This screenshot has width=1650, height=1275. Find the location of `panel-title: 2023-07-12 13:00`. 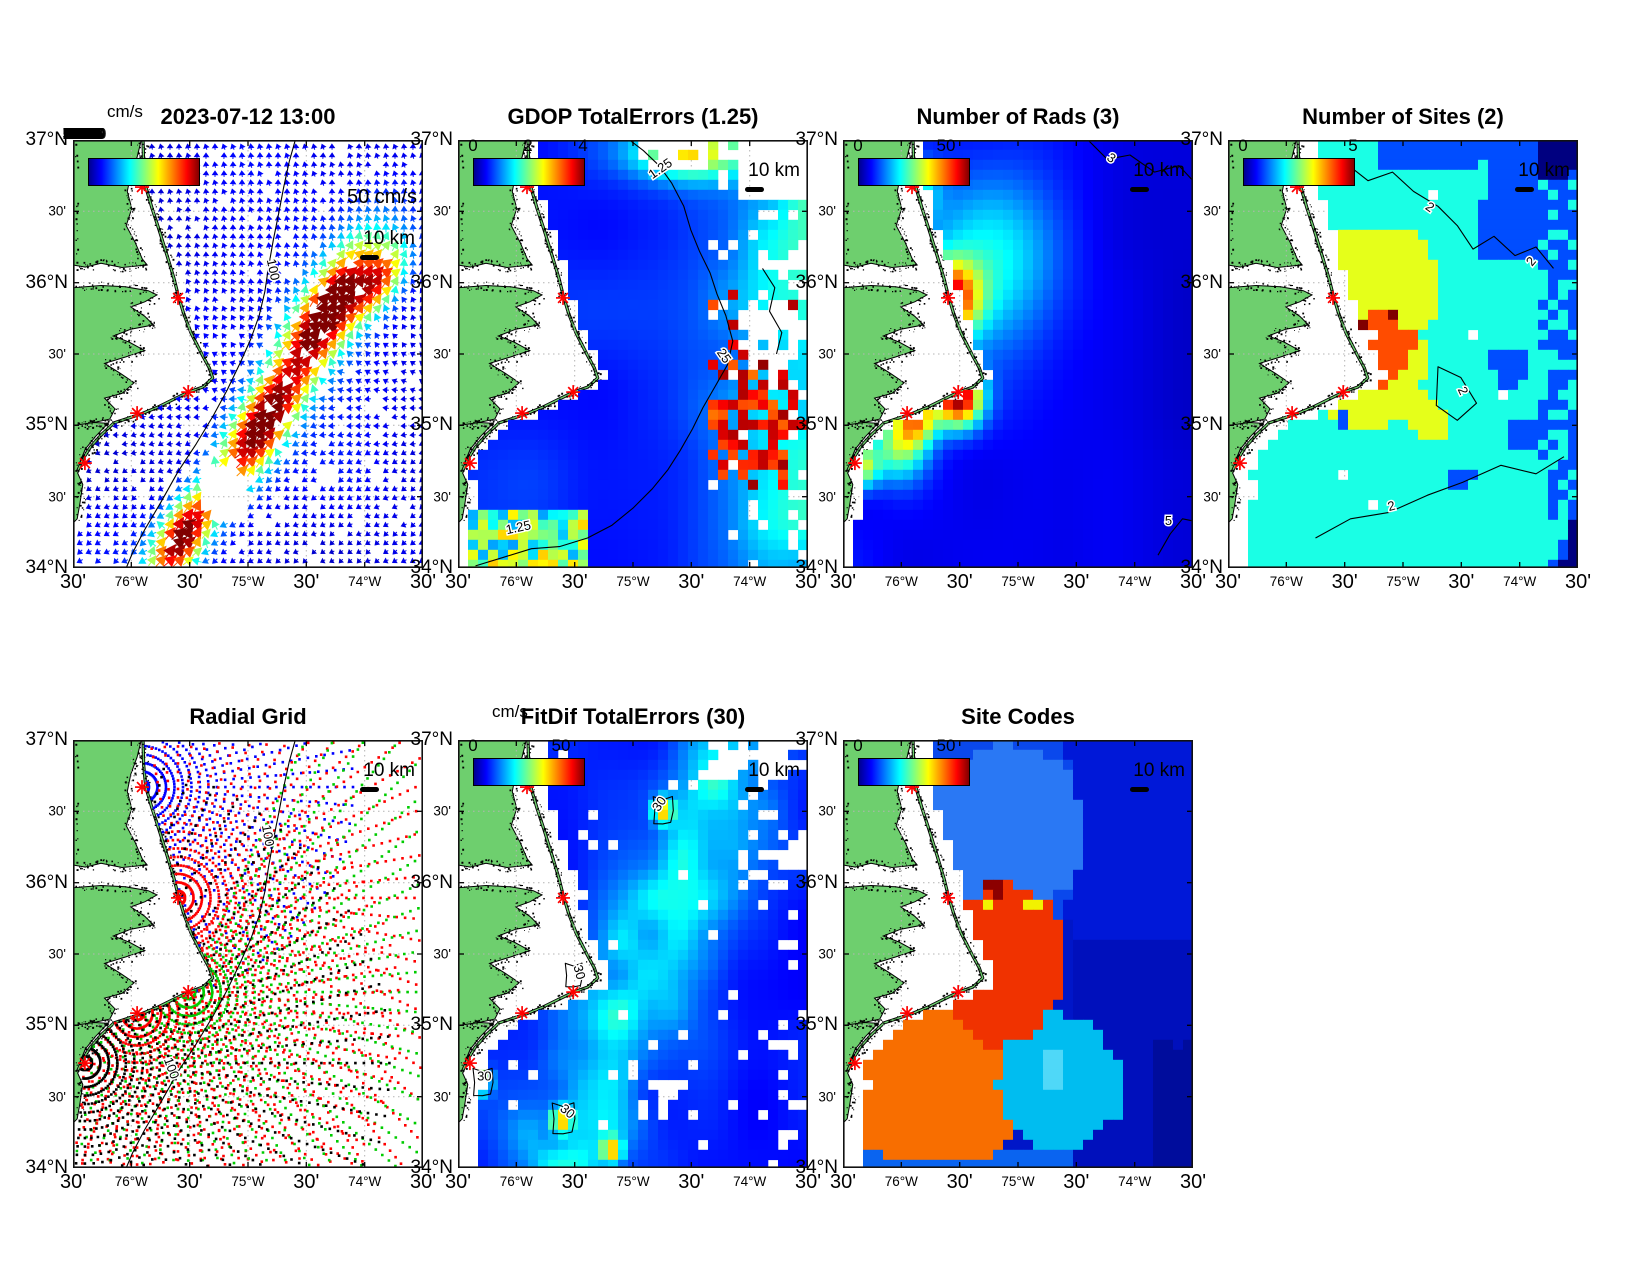

panel-title: 2023-07-12 13:00 is located at coordinates (248, 116).